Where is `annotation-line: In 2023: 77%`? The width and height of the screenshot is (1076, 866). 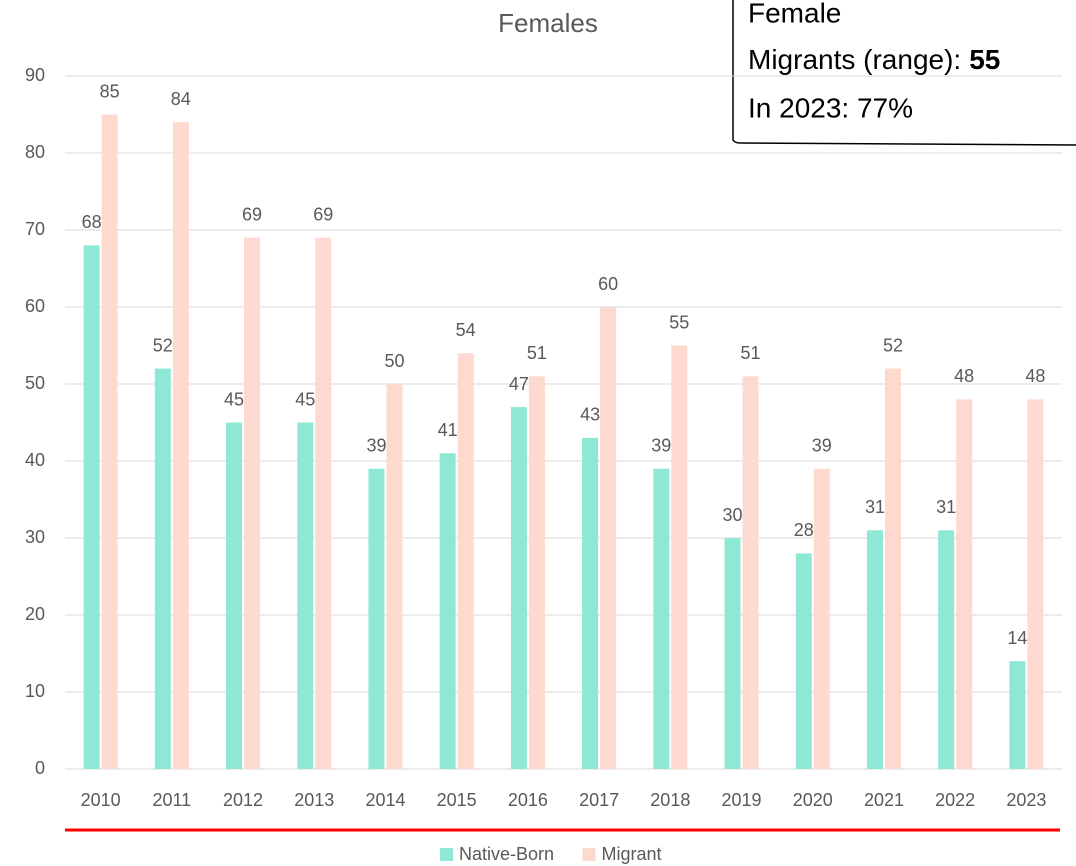 annotation-line: In 2023: 77% is located at coordinates (830, 107).